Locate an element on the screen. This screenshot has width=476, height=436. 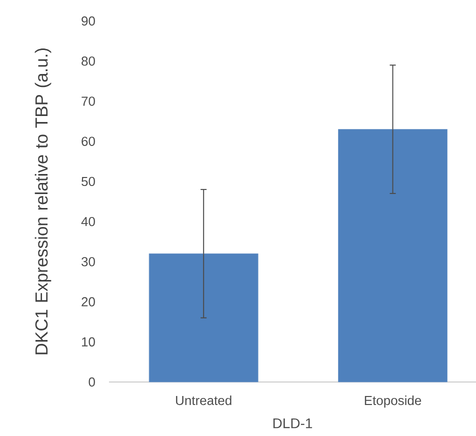
x-axis-title: DLD-1 is located at coordinates (292, 423).